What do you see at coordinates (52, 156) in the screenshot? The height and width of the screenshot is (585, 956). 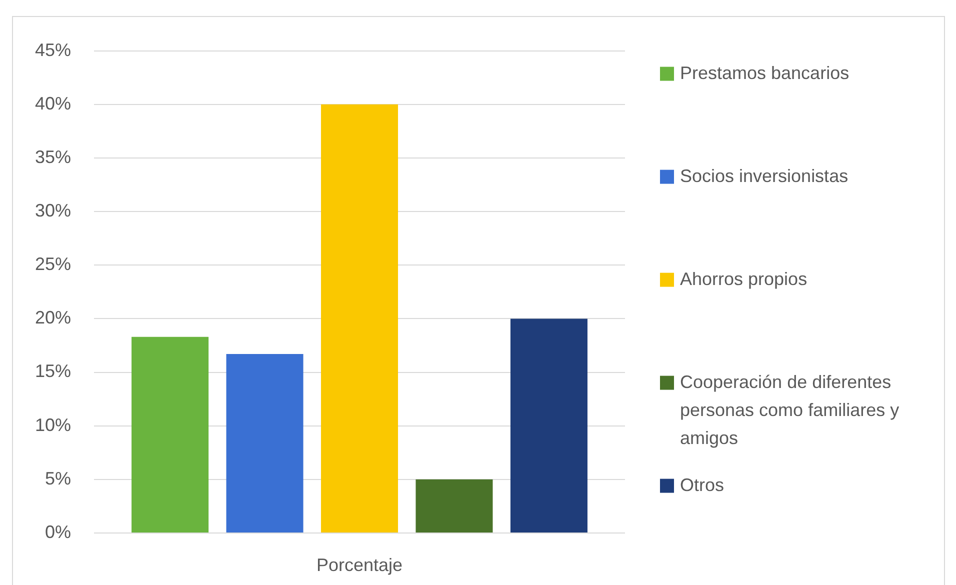 I see `y-tick-label: 35%` at bounding box center [52, 156].